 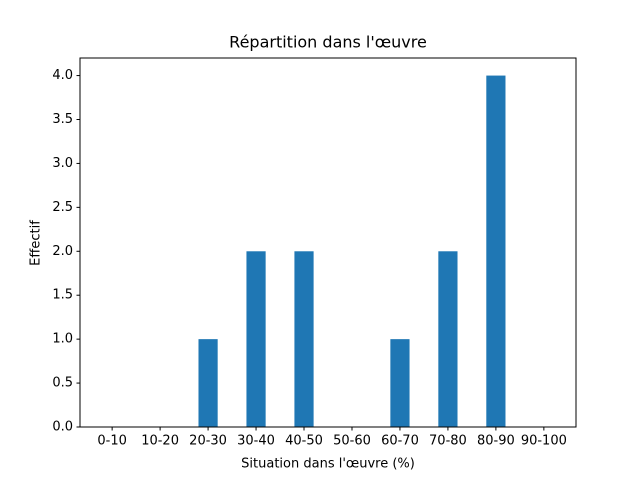 I want to click on y-tick-label: 3.5, so click(x=62, y=119).